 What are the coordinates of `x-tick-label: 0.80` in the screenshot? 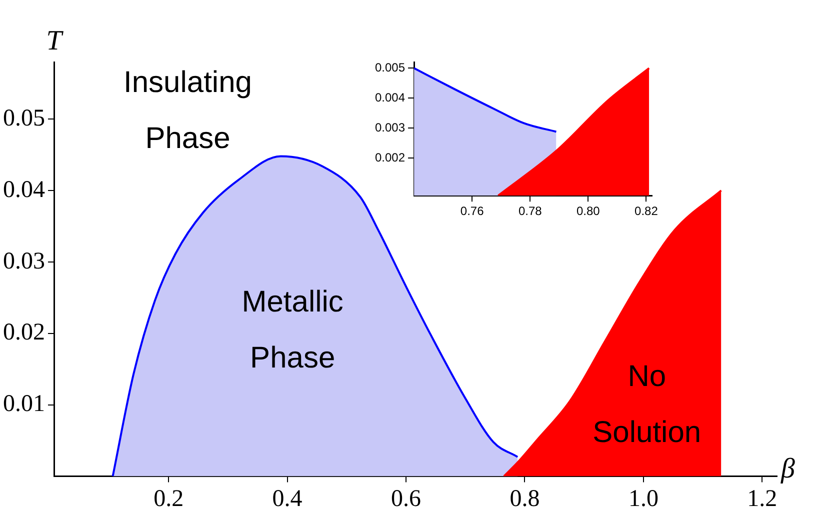 It's located at (588, 211).